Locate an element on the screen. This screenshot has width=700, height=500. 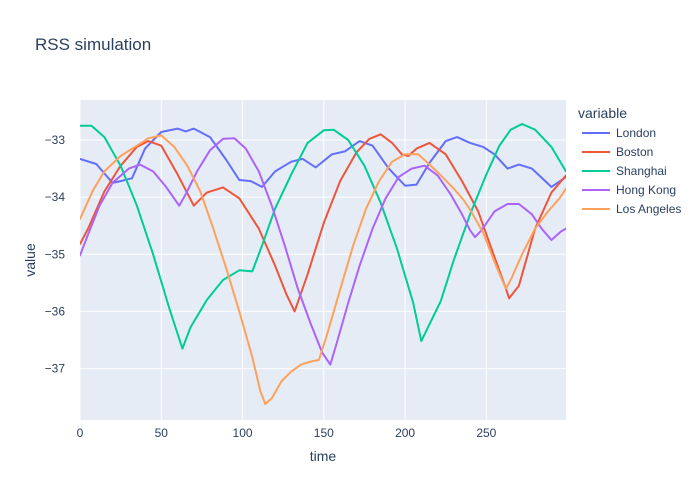
x-axis-title: time is located at coordinates (323, 456).